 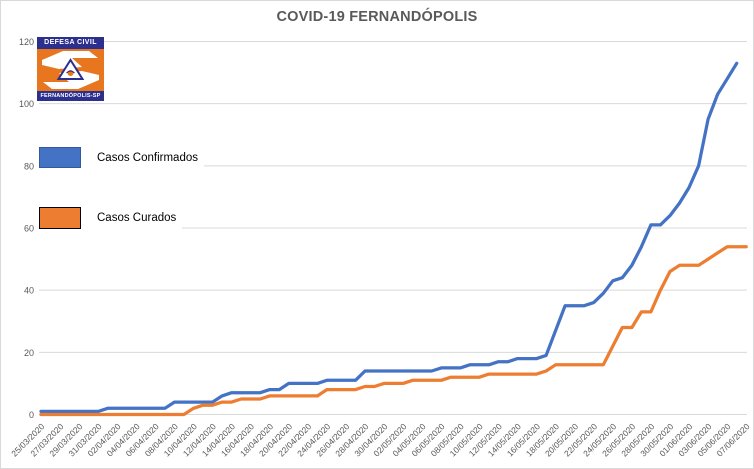 I want to click on svg-text: 120, so click(x=26, y=42).